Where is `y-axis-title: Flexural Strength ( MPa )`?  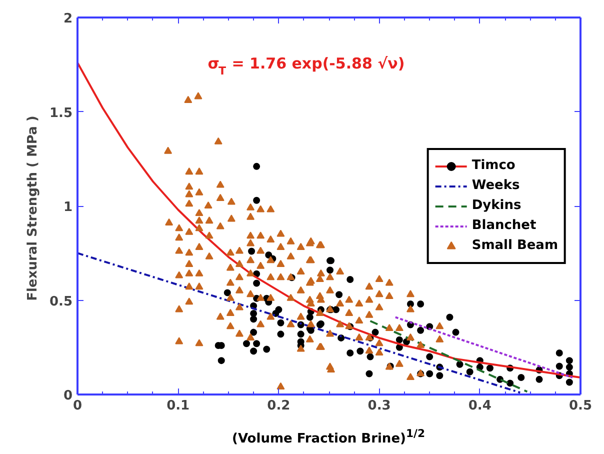
y-axis-title: Flexural Strength ( MPa ) is located at coordinates (32, 208).